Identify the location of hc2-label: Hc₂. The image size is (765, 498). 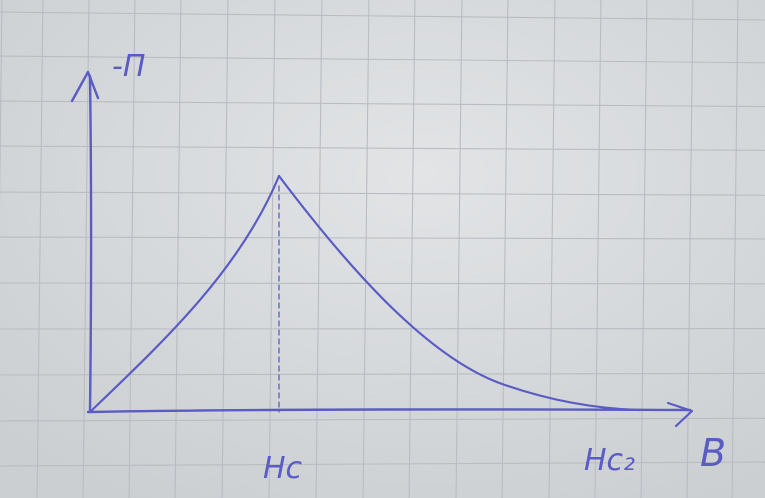
(609, 460).